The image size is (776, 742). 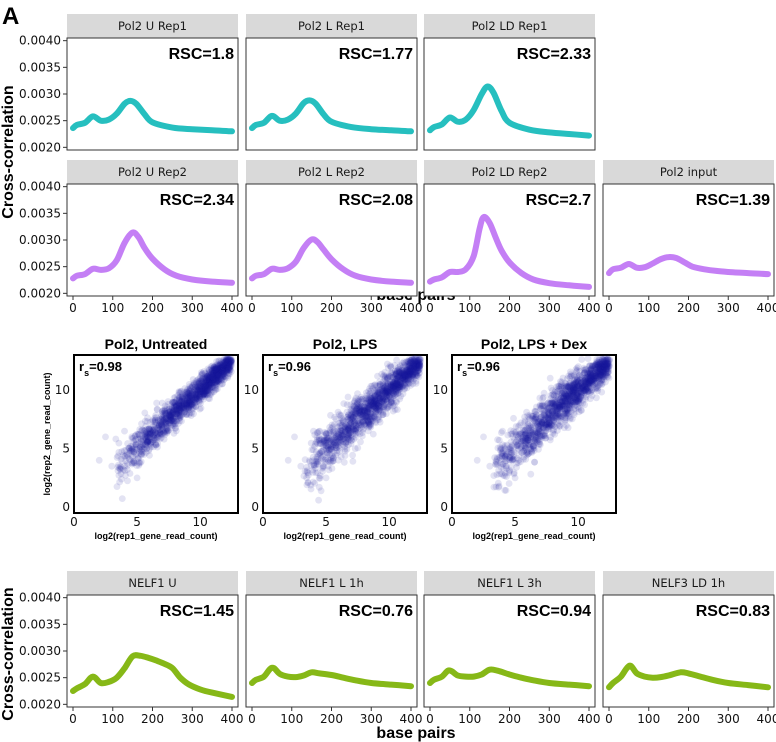 I want to click on x-tick-label: 10, so click(x=389, y=522).